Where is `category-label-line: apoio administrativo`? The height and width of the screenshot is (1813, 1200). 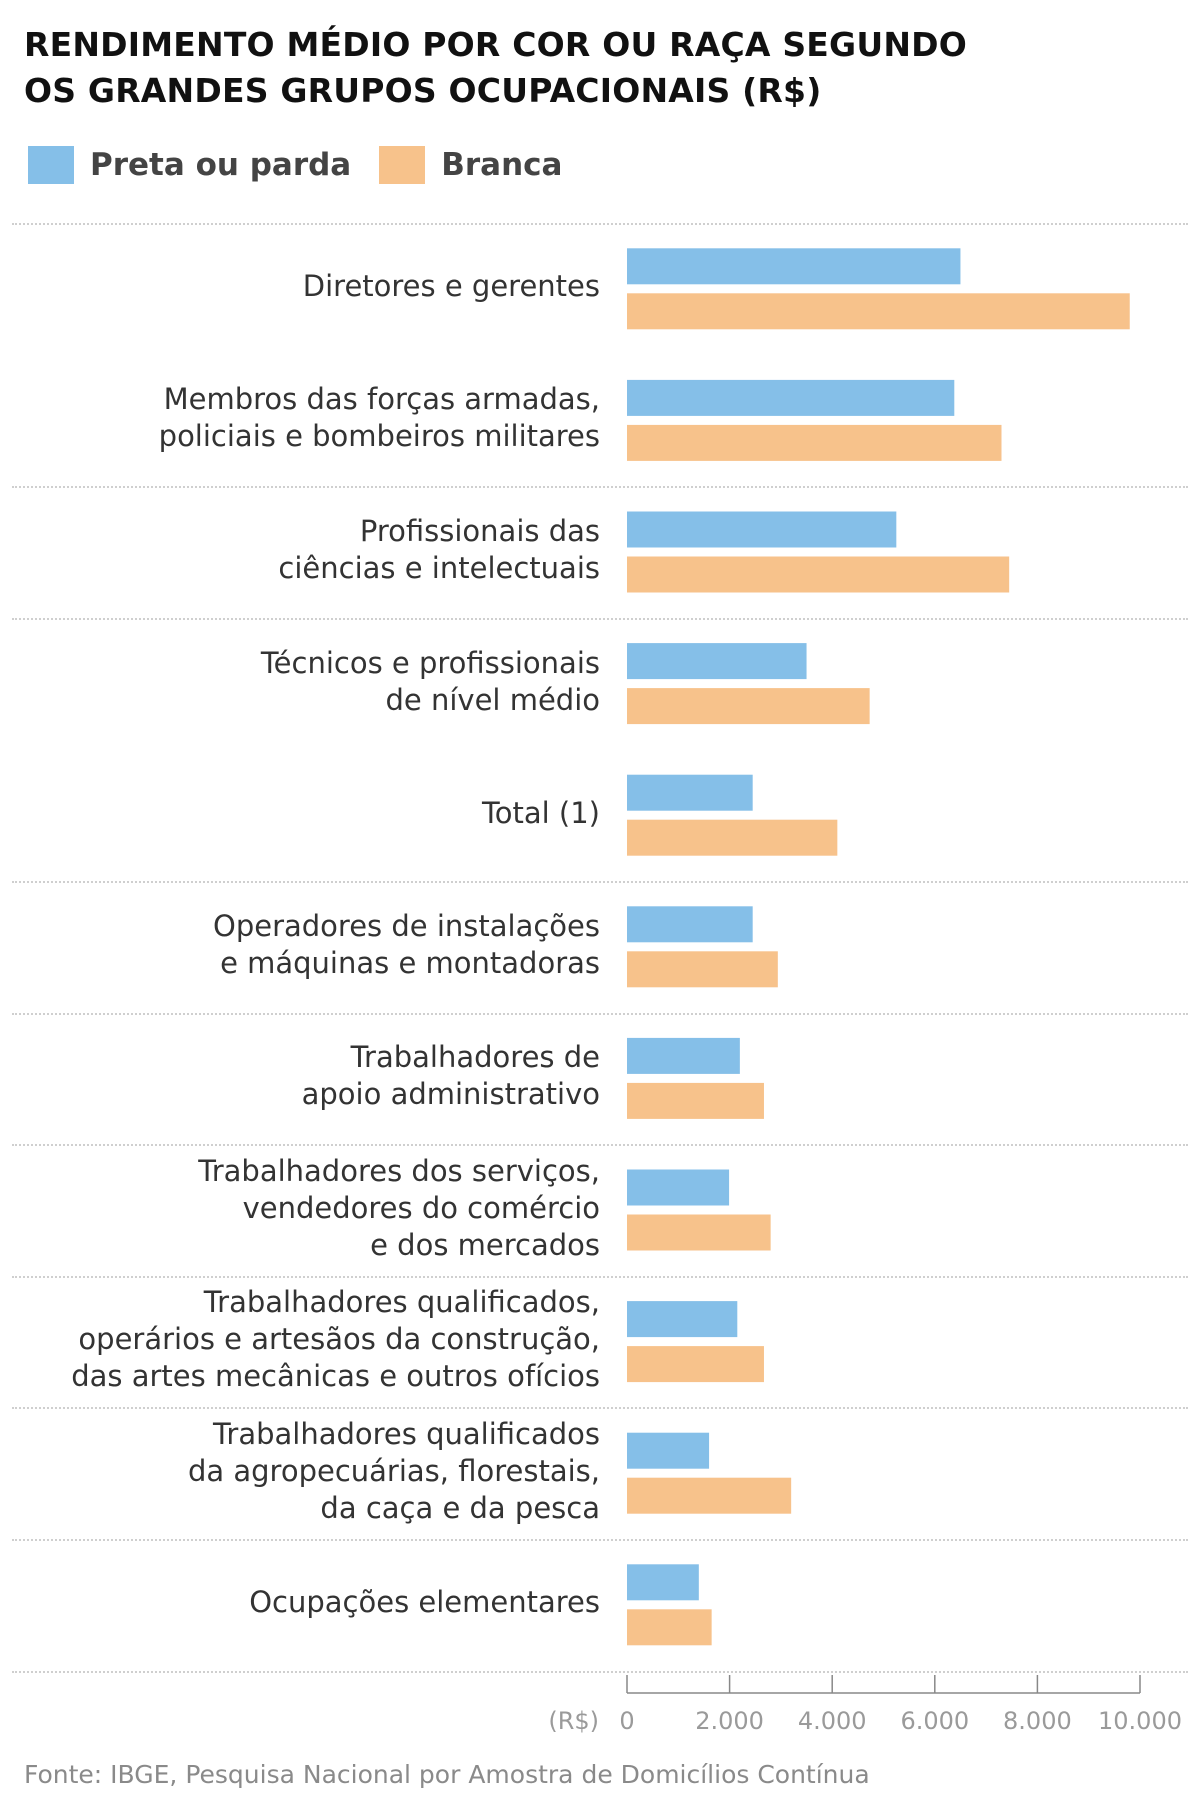 category-label-line: apoio administrativo is located at coordinates (450, 1094).